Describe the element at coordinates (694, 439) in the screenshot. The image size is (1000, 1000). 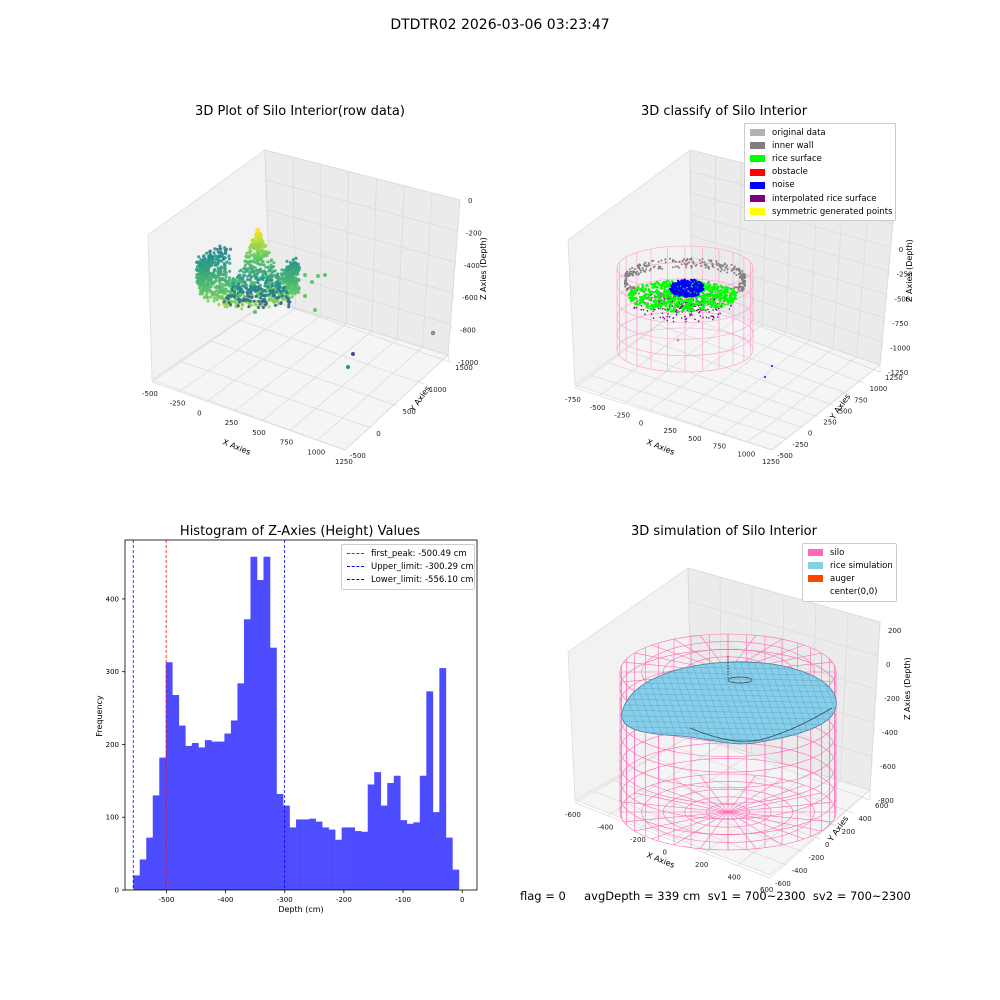
I see `x-tick-label: 500` at that location.